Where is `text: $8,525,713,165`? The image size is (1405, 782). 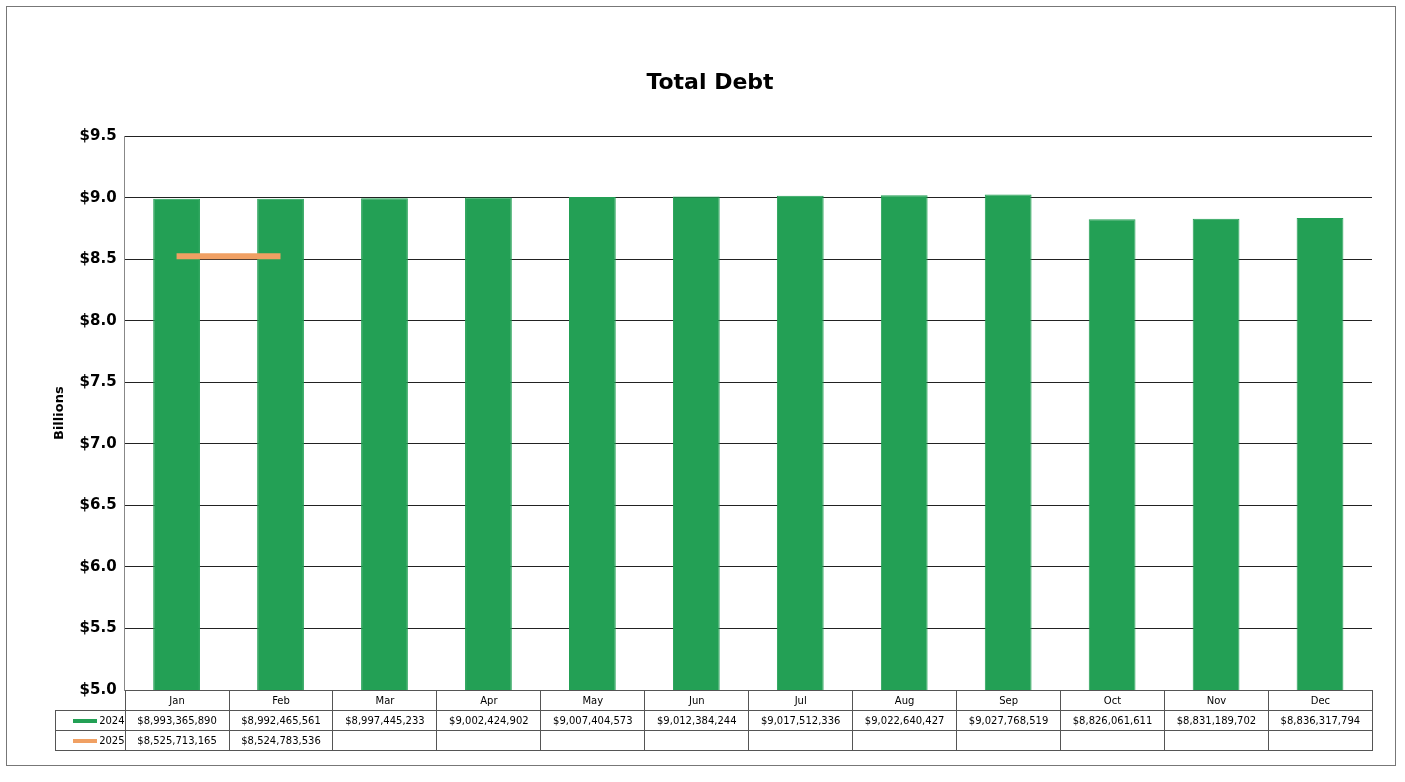
text: $8,525,713,165 is located at coordinates (177, 740).